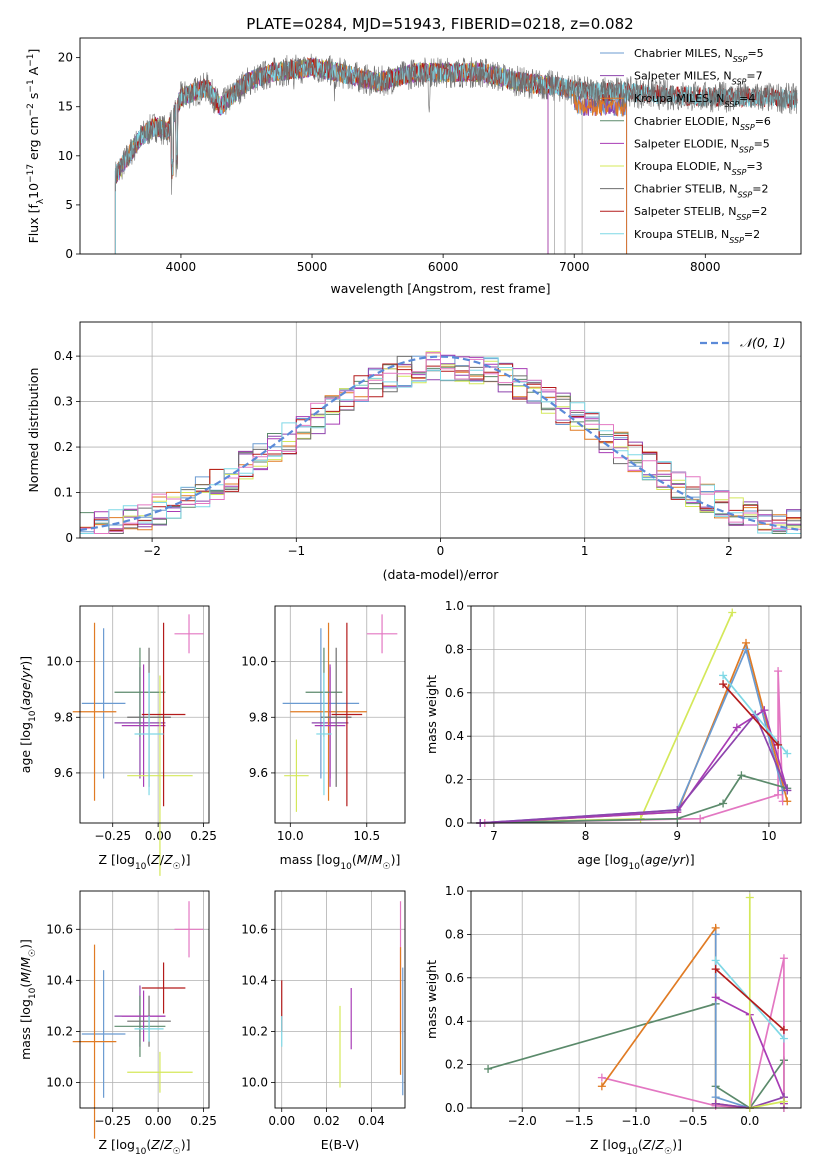  Describe the element at coordinates (763, 121) in the screenshot. I see `legend-text: =6` at that location.